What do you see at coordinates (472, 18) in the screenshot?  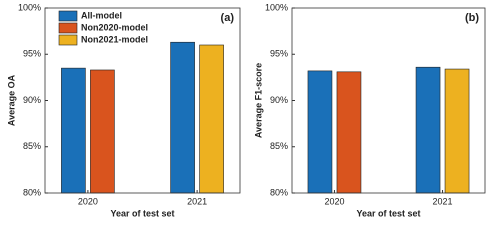 I see `chart-title: (b)` at bounding box center [472, 18].